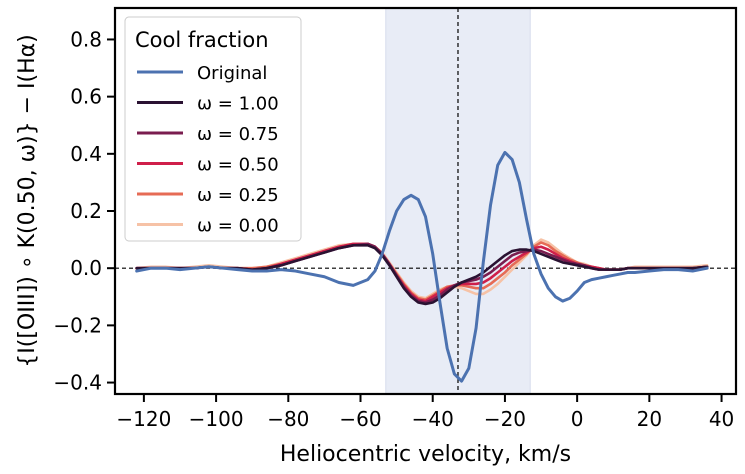 This screenshot has width=745, height=474. What do you see at coordinates (649, 419) in the screenshot?
I see `x-tick-label: 20` at bounding box center [649, 419].